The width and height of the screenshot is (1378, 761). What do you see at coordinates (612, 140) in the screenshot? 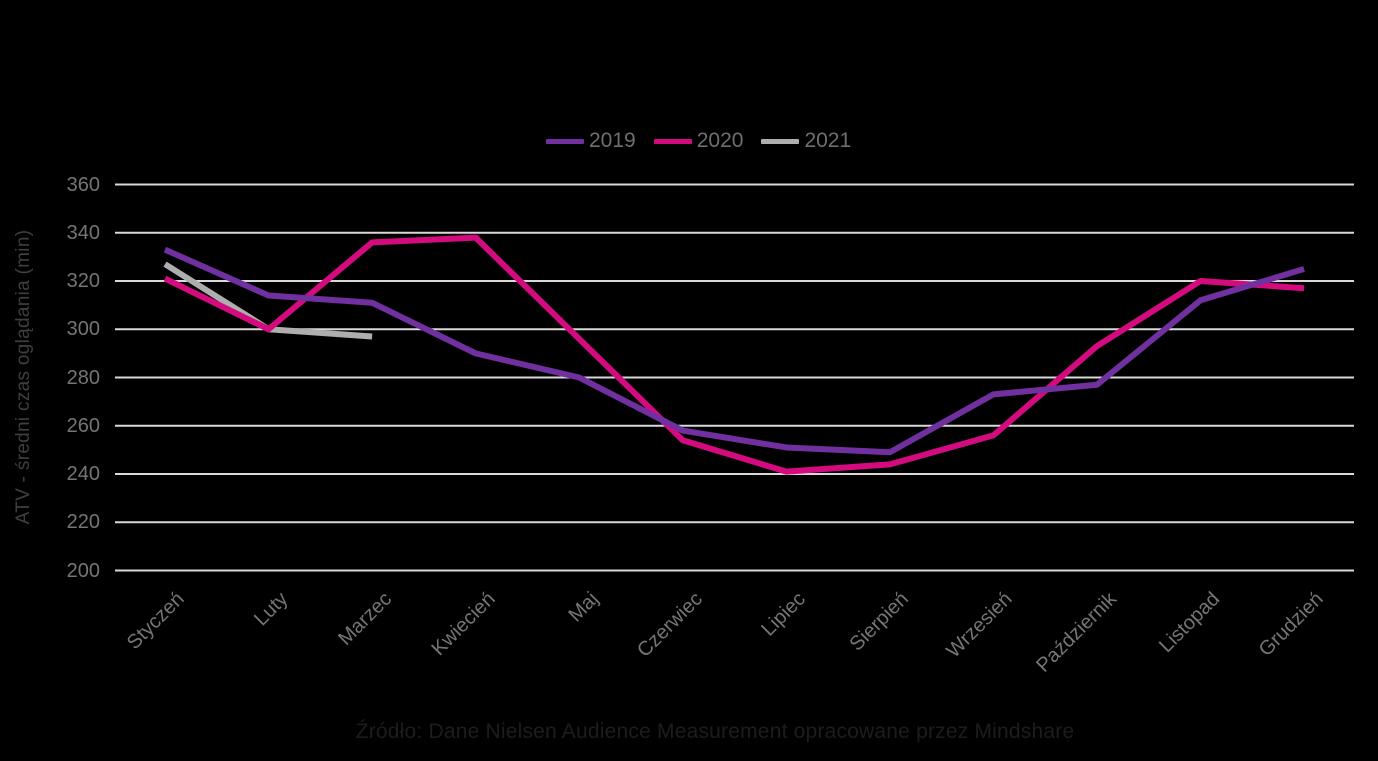
I see `legend-label-2019: 2019` at bounding box center [612, 140].